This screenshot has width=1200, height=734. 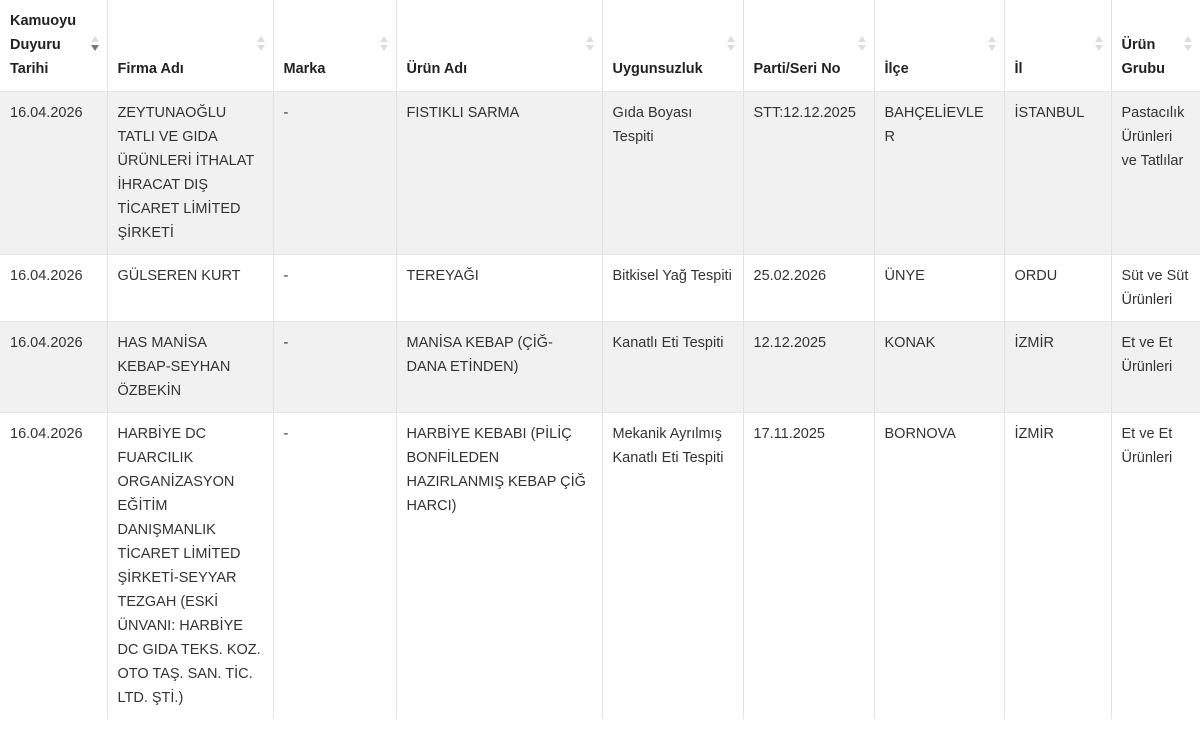 What do you see at coordinates (672, 565) in the screenshot?
I see `cell-nonconformity: Mekanik Ayrılmış Kanatlı Eti Tespiti` at bounding box center [672, 565].